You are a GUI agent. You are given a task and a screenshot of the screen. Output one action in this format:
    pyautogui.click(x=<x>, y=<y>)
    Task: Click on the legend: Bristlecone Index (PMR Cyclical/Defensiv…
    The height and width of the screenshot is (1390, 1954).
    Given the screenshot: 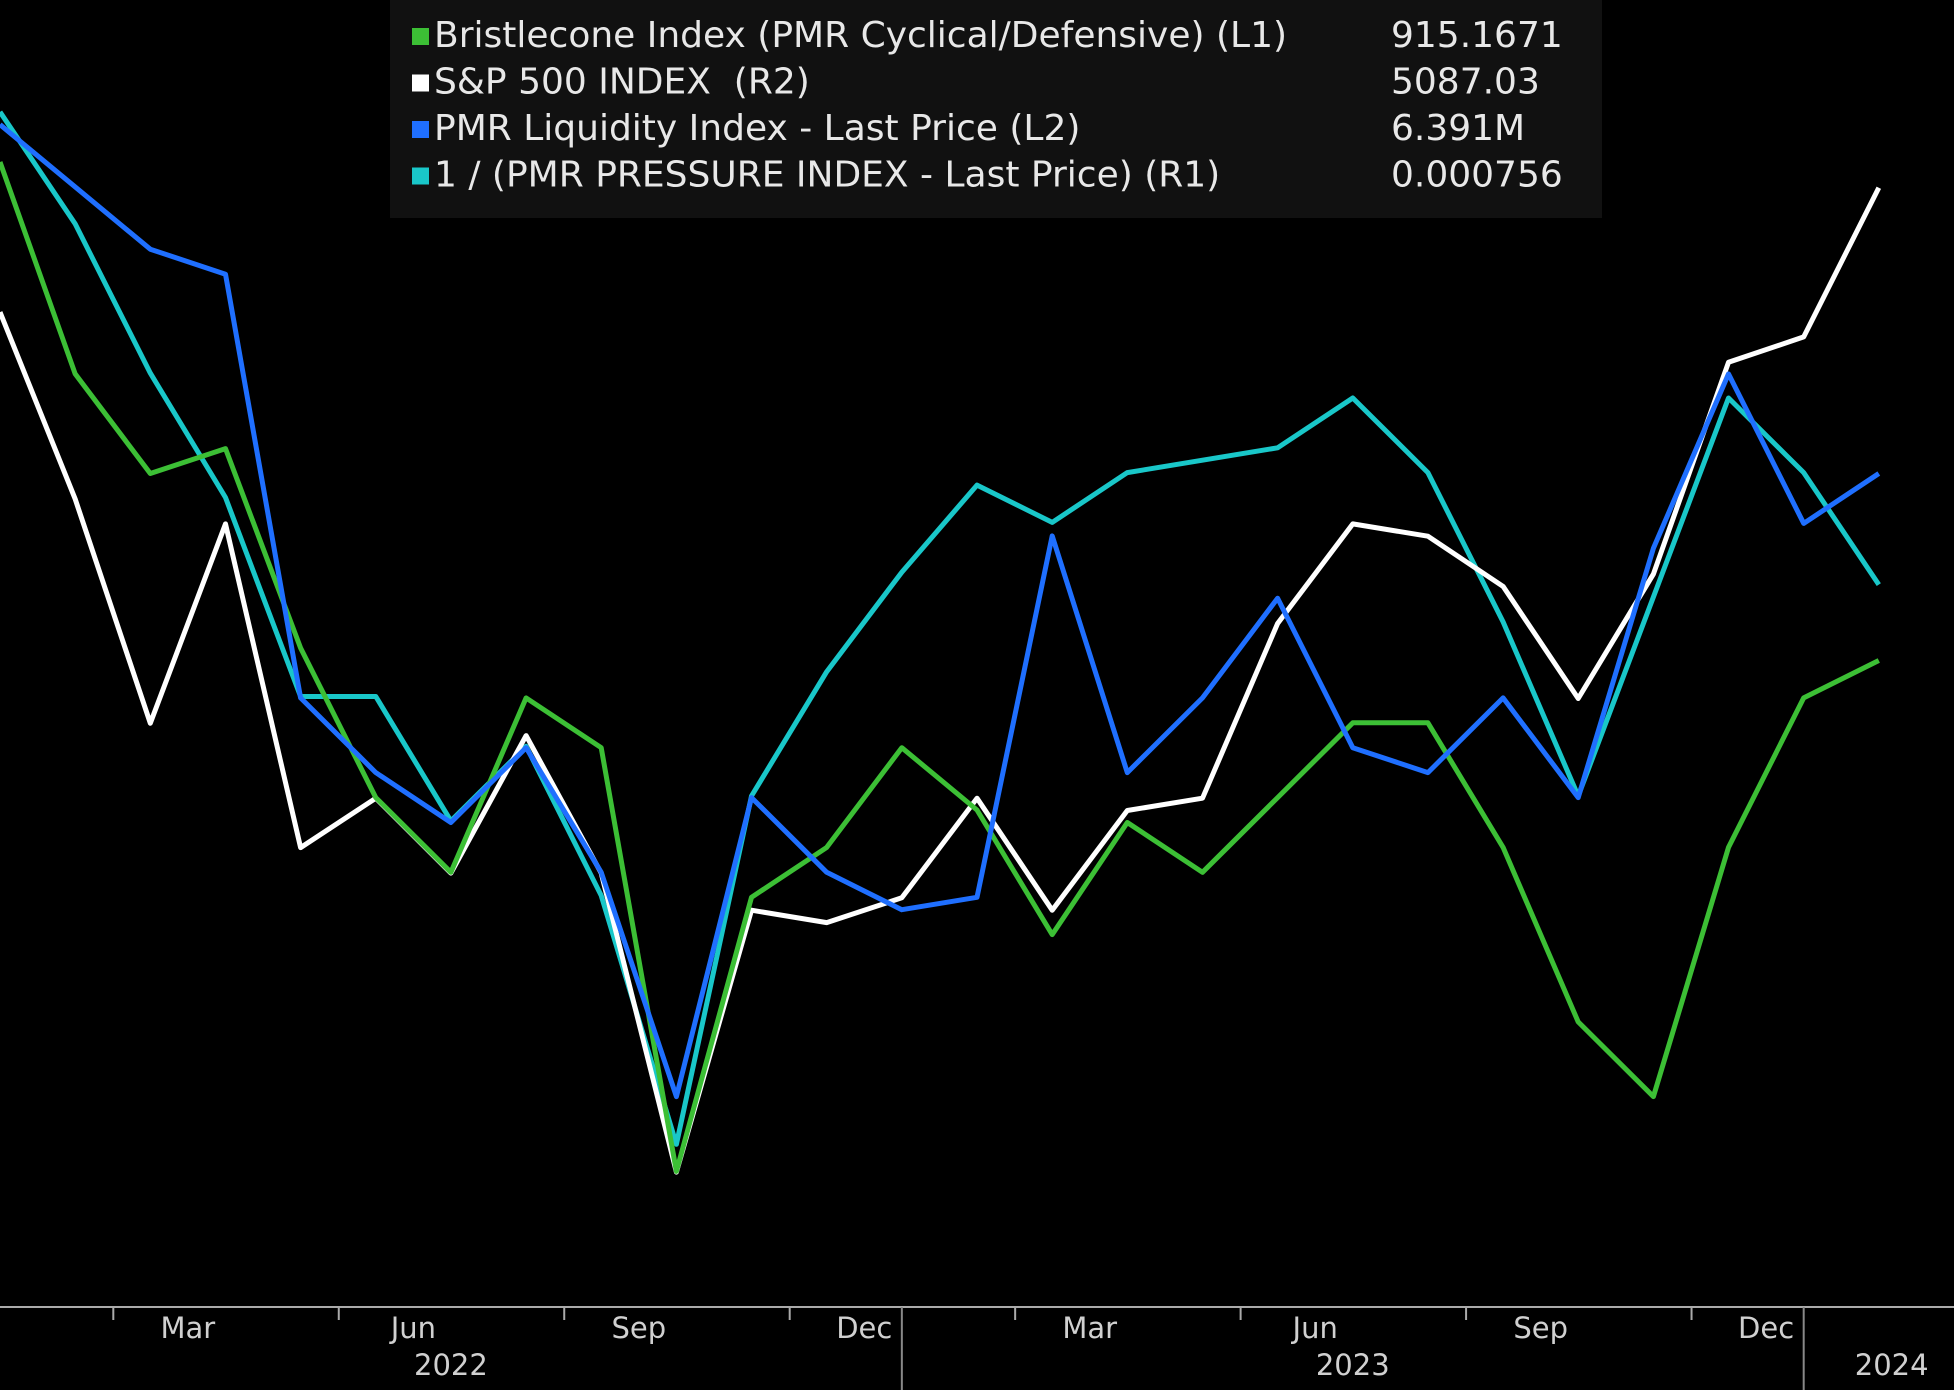 What is the action you would take?
    pyautogui.click(x=987, y=105)
    